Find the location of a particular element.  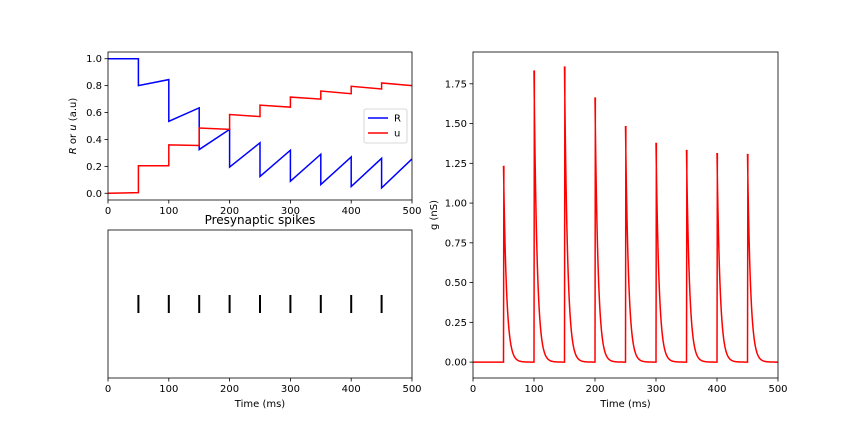

y-tick-label: 0.4 is located at coordinates (94, 140).